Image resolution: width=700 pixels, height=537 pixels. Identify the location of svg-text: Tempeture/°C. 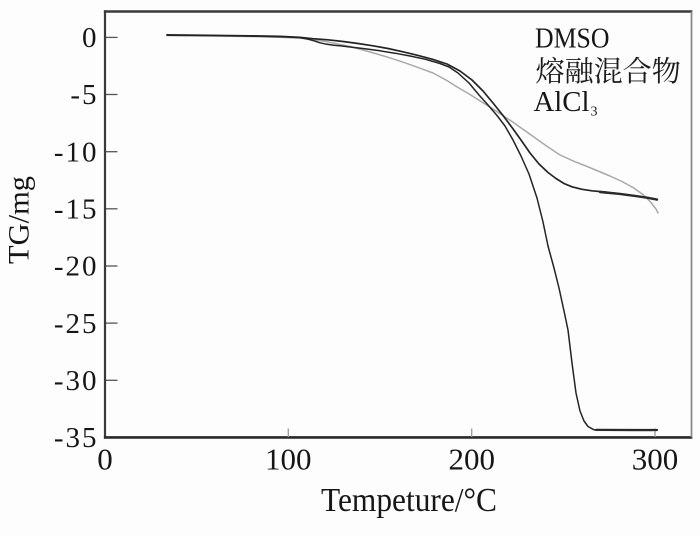
(409, 500).